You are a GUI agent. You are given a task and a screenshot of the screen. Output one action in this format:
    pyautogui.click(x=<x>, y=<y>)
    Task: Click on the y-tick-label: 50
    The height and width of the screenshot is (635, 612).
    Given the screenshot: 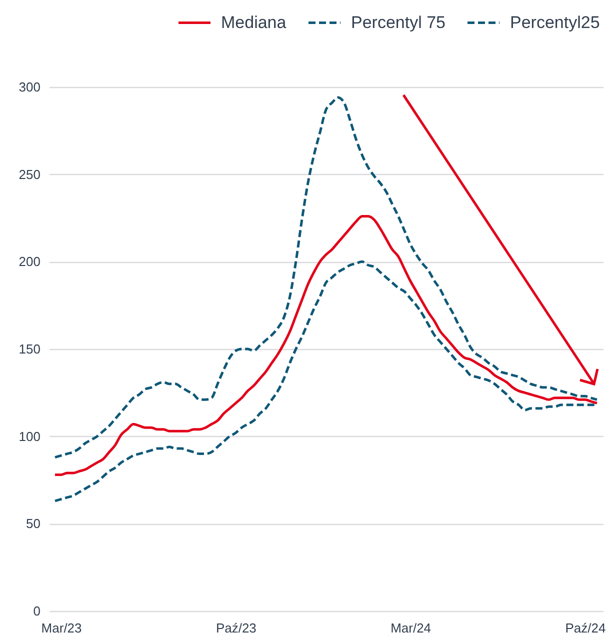 What is the action you would take?
    pyautogui.click(x=33, y=524)
    